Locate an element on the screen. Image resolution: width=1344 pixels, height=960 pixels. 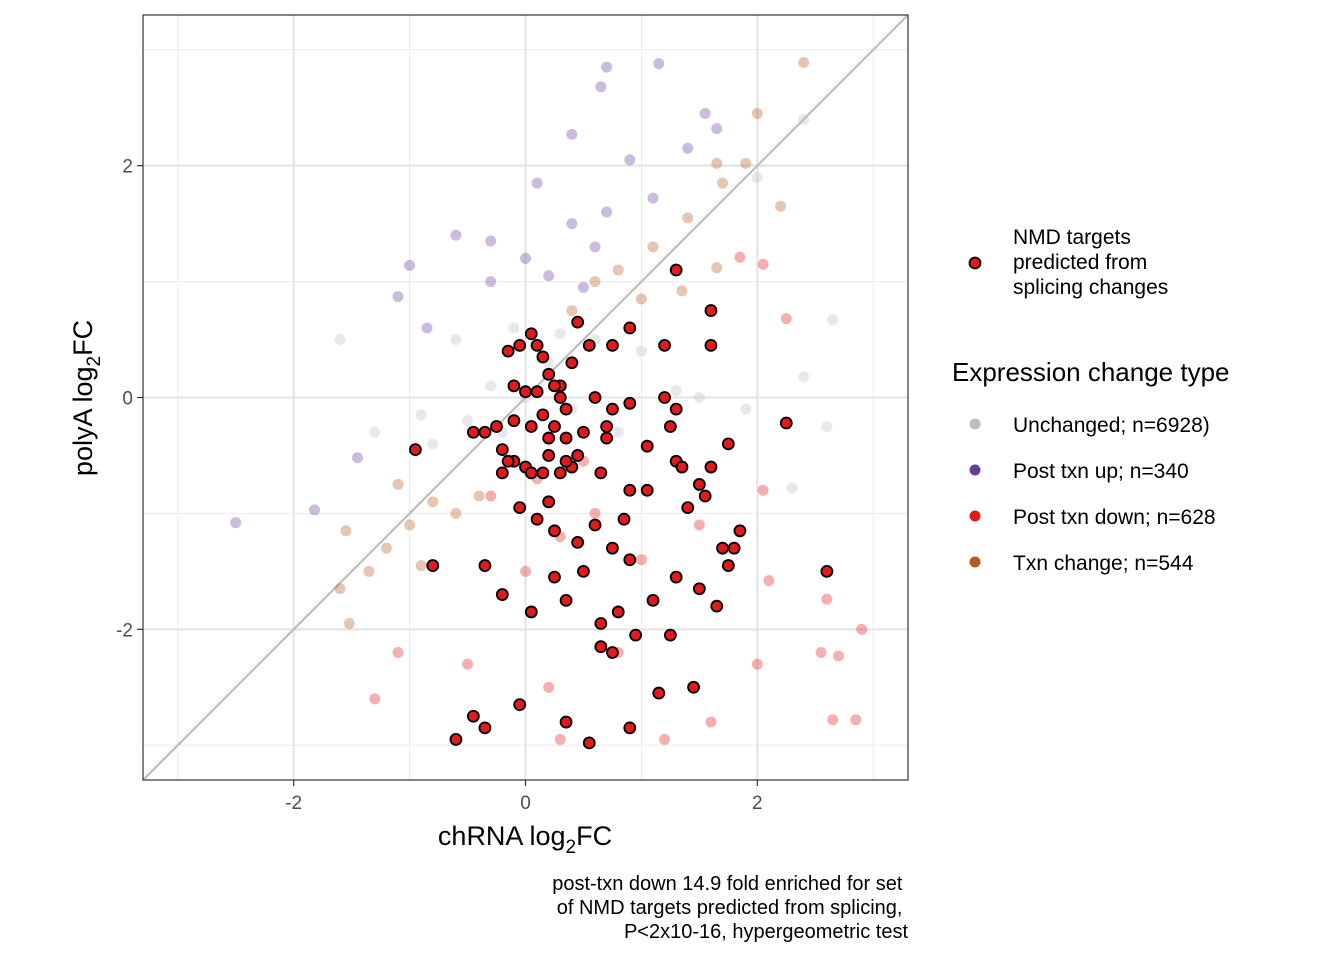
highlight-legend-line-3: splicing changes is located at coordinates (1090, 287).